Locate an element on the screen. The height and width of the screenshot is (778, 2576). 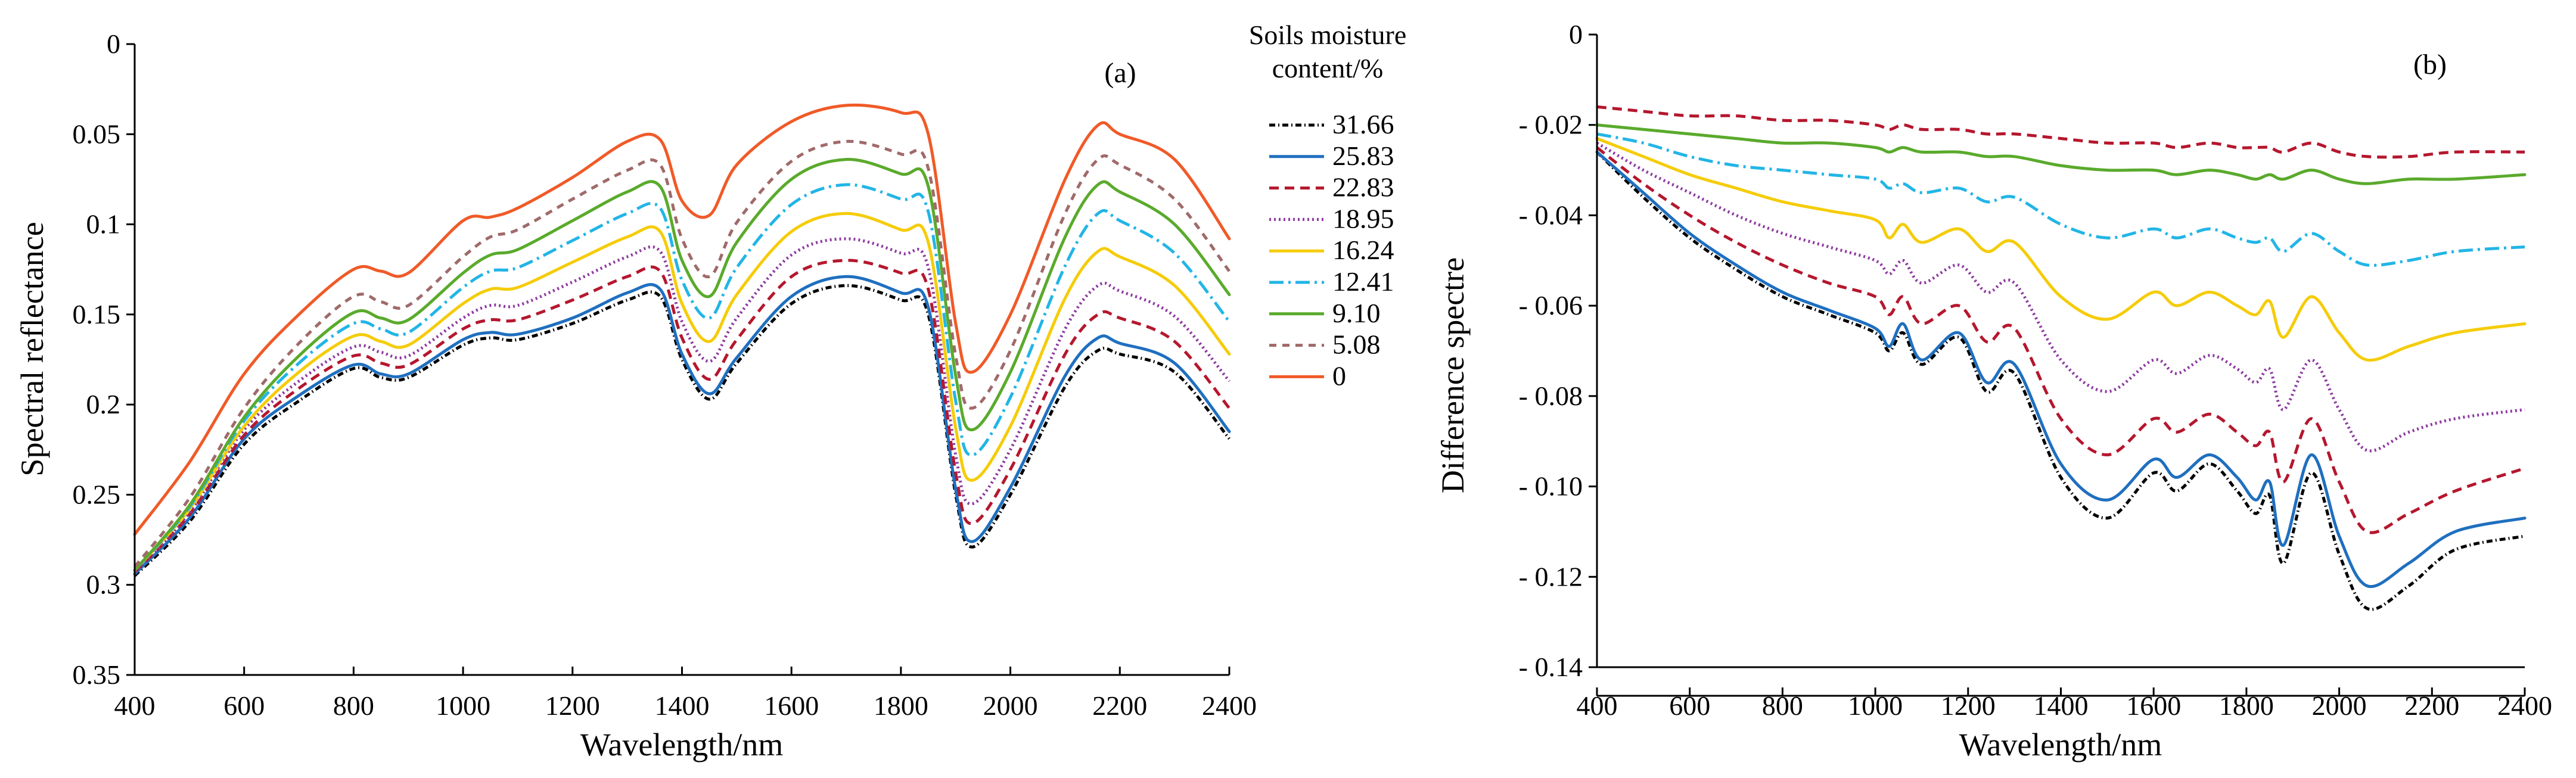
chart-b-xlabel: Wavelength/nm is located at coordinates (2060, 745).